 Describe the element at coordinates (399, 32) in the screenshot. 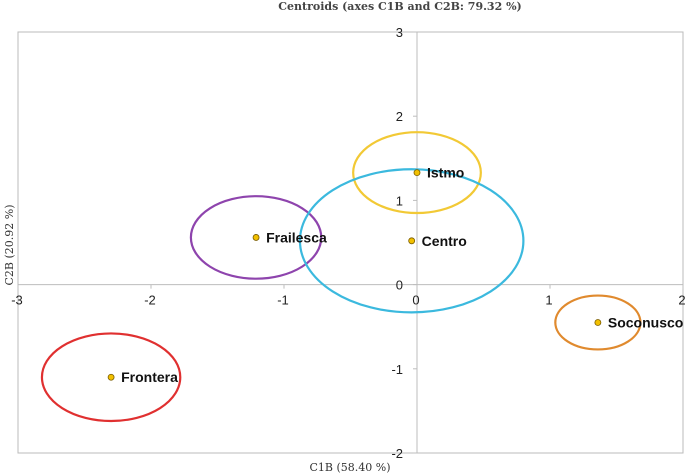

I see `y-tick-label: 3` at that location.